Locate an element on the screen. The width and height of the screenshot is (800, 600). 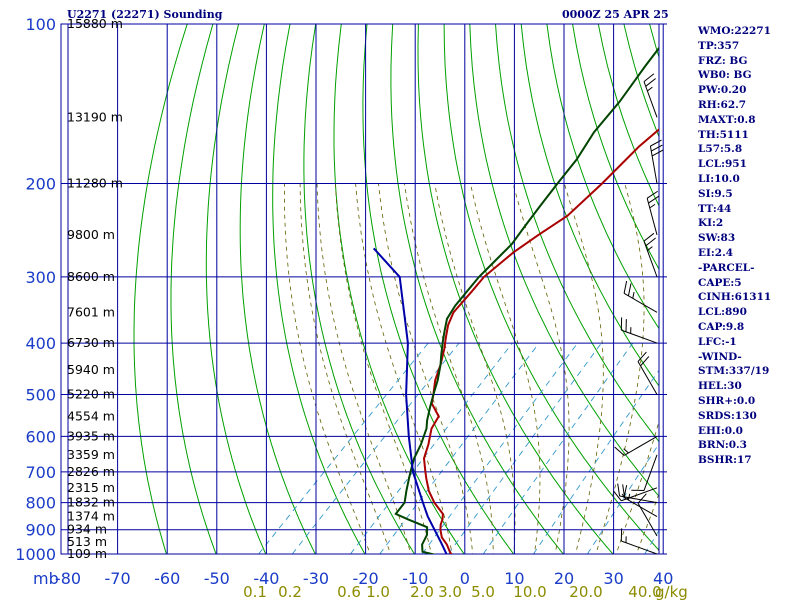
temp-tick-label: 20 is located at coordinates (564, 578).